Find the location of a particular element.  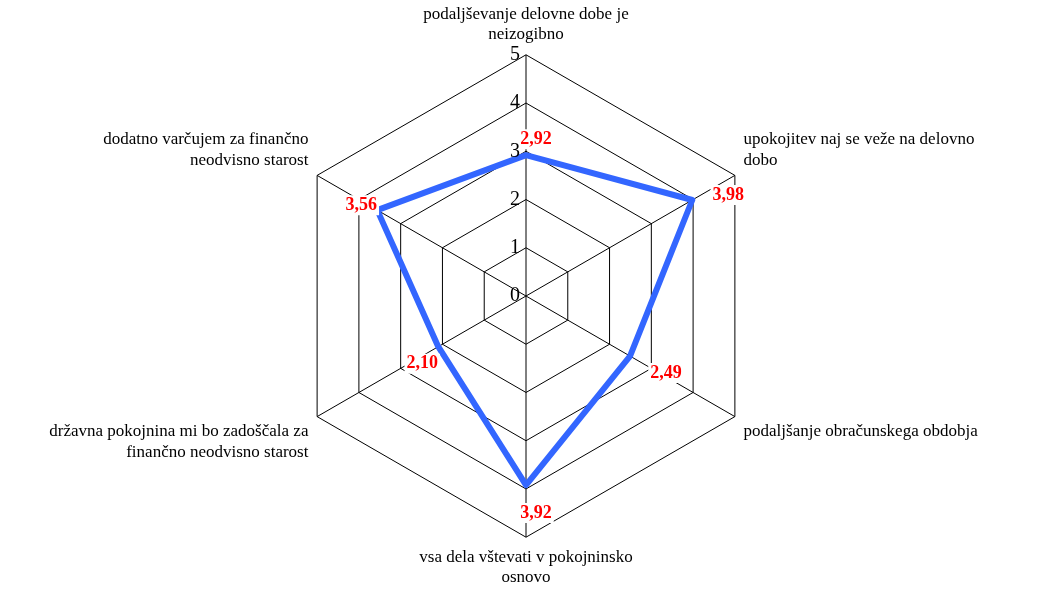

y-tick-label: 0 is located at coordinates (515, 294).